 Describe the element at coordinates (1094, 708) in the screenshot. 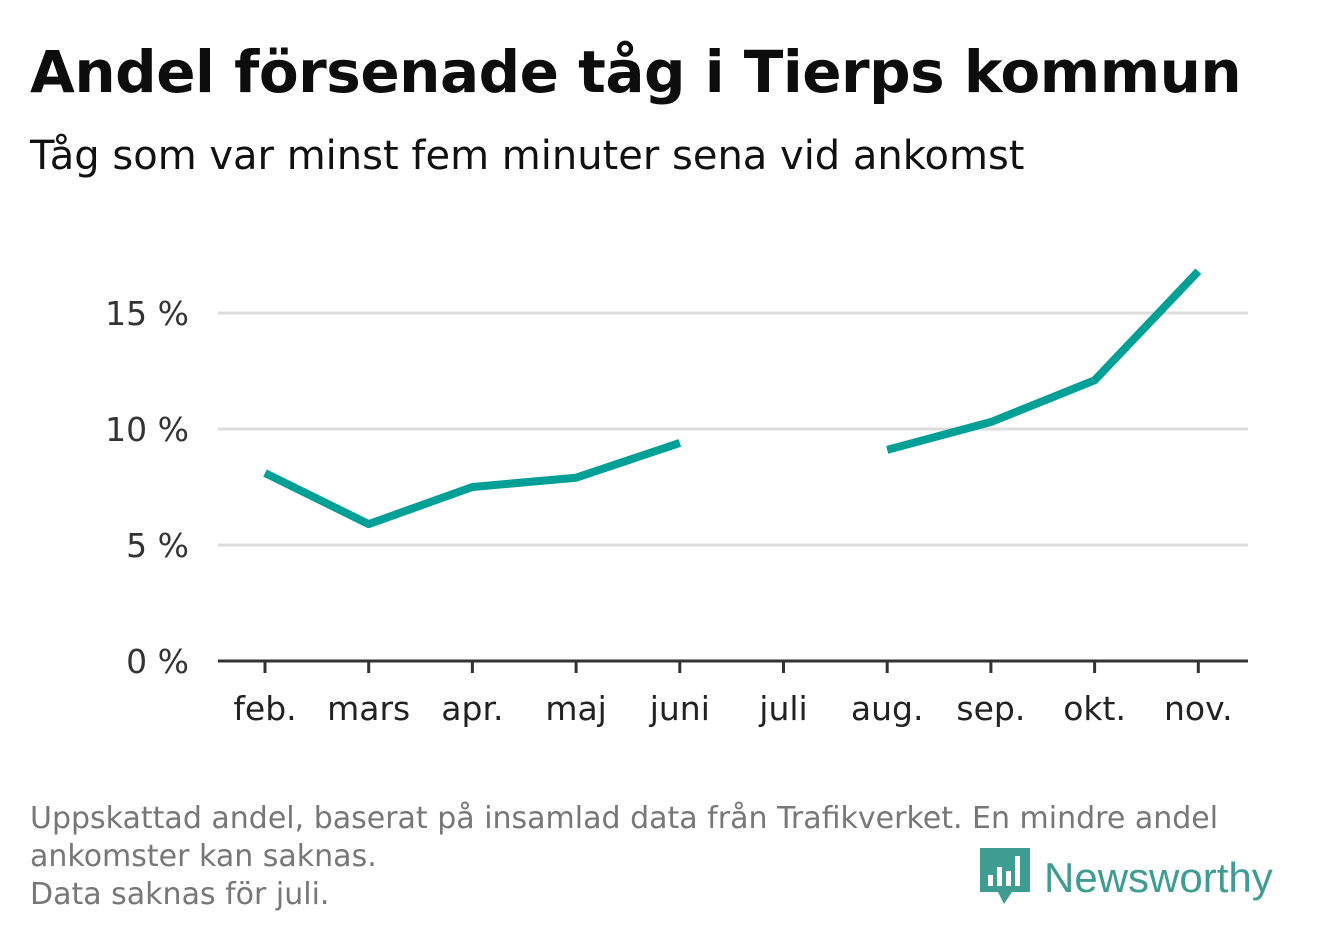

I see `x-tick-label: okt.` at that location.